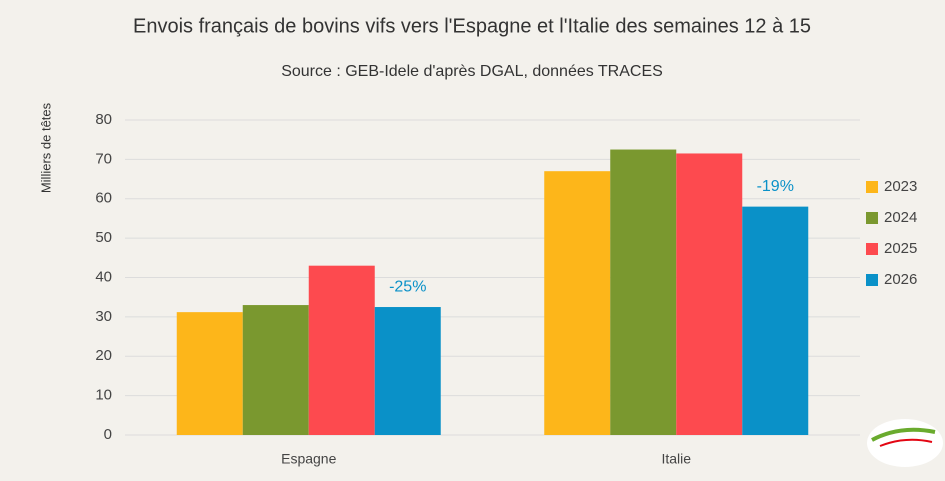 The image size is (945, 481). Describe the element at coordinates (103, 355) in the screenshot. I see `y-tick-label: 20` at that location.